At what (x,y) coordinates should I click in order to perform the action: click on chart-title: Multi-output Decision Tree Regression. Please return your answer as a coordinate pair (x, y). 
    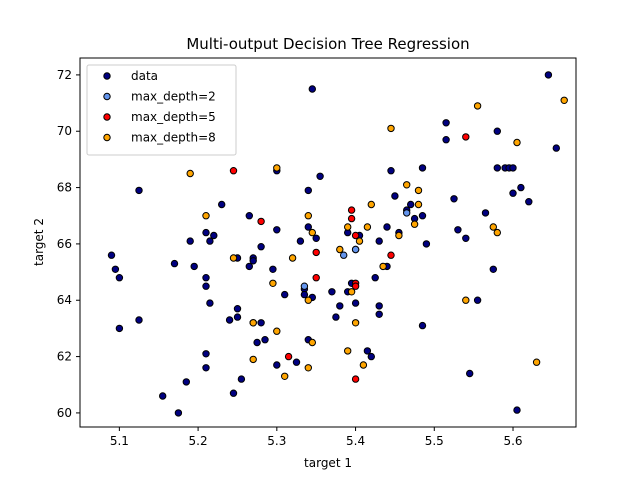
    Looking at the image, I should click on (327, 44).